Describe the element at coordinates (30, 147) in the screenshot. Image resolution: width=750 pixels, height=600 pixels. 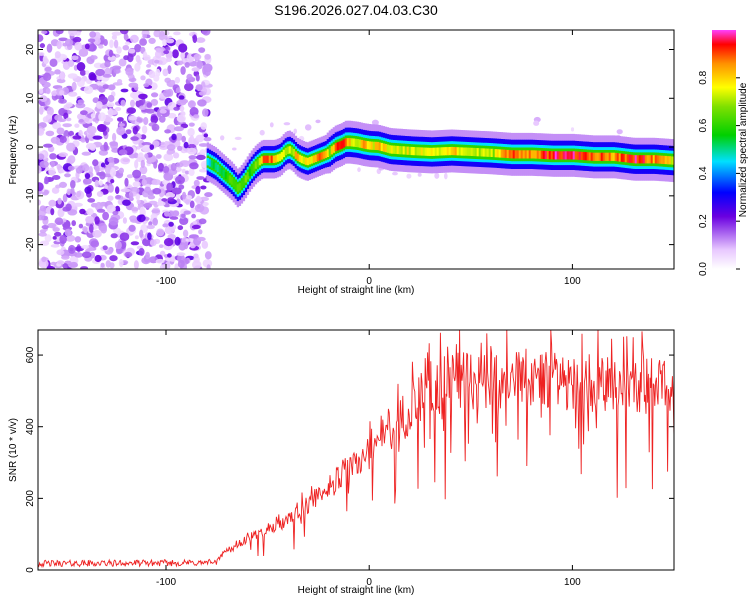
I see `spectrogram-y-tick-label: 0` at that location.